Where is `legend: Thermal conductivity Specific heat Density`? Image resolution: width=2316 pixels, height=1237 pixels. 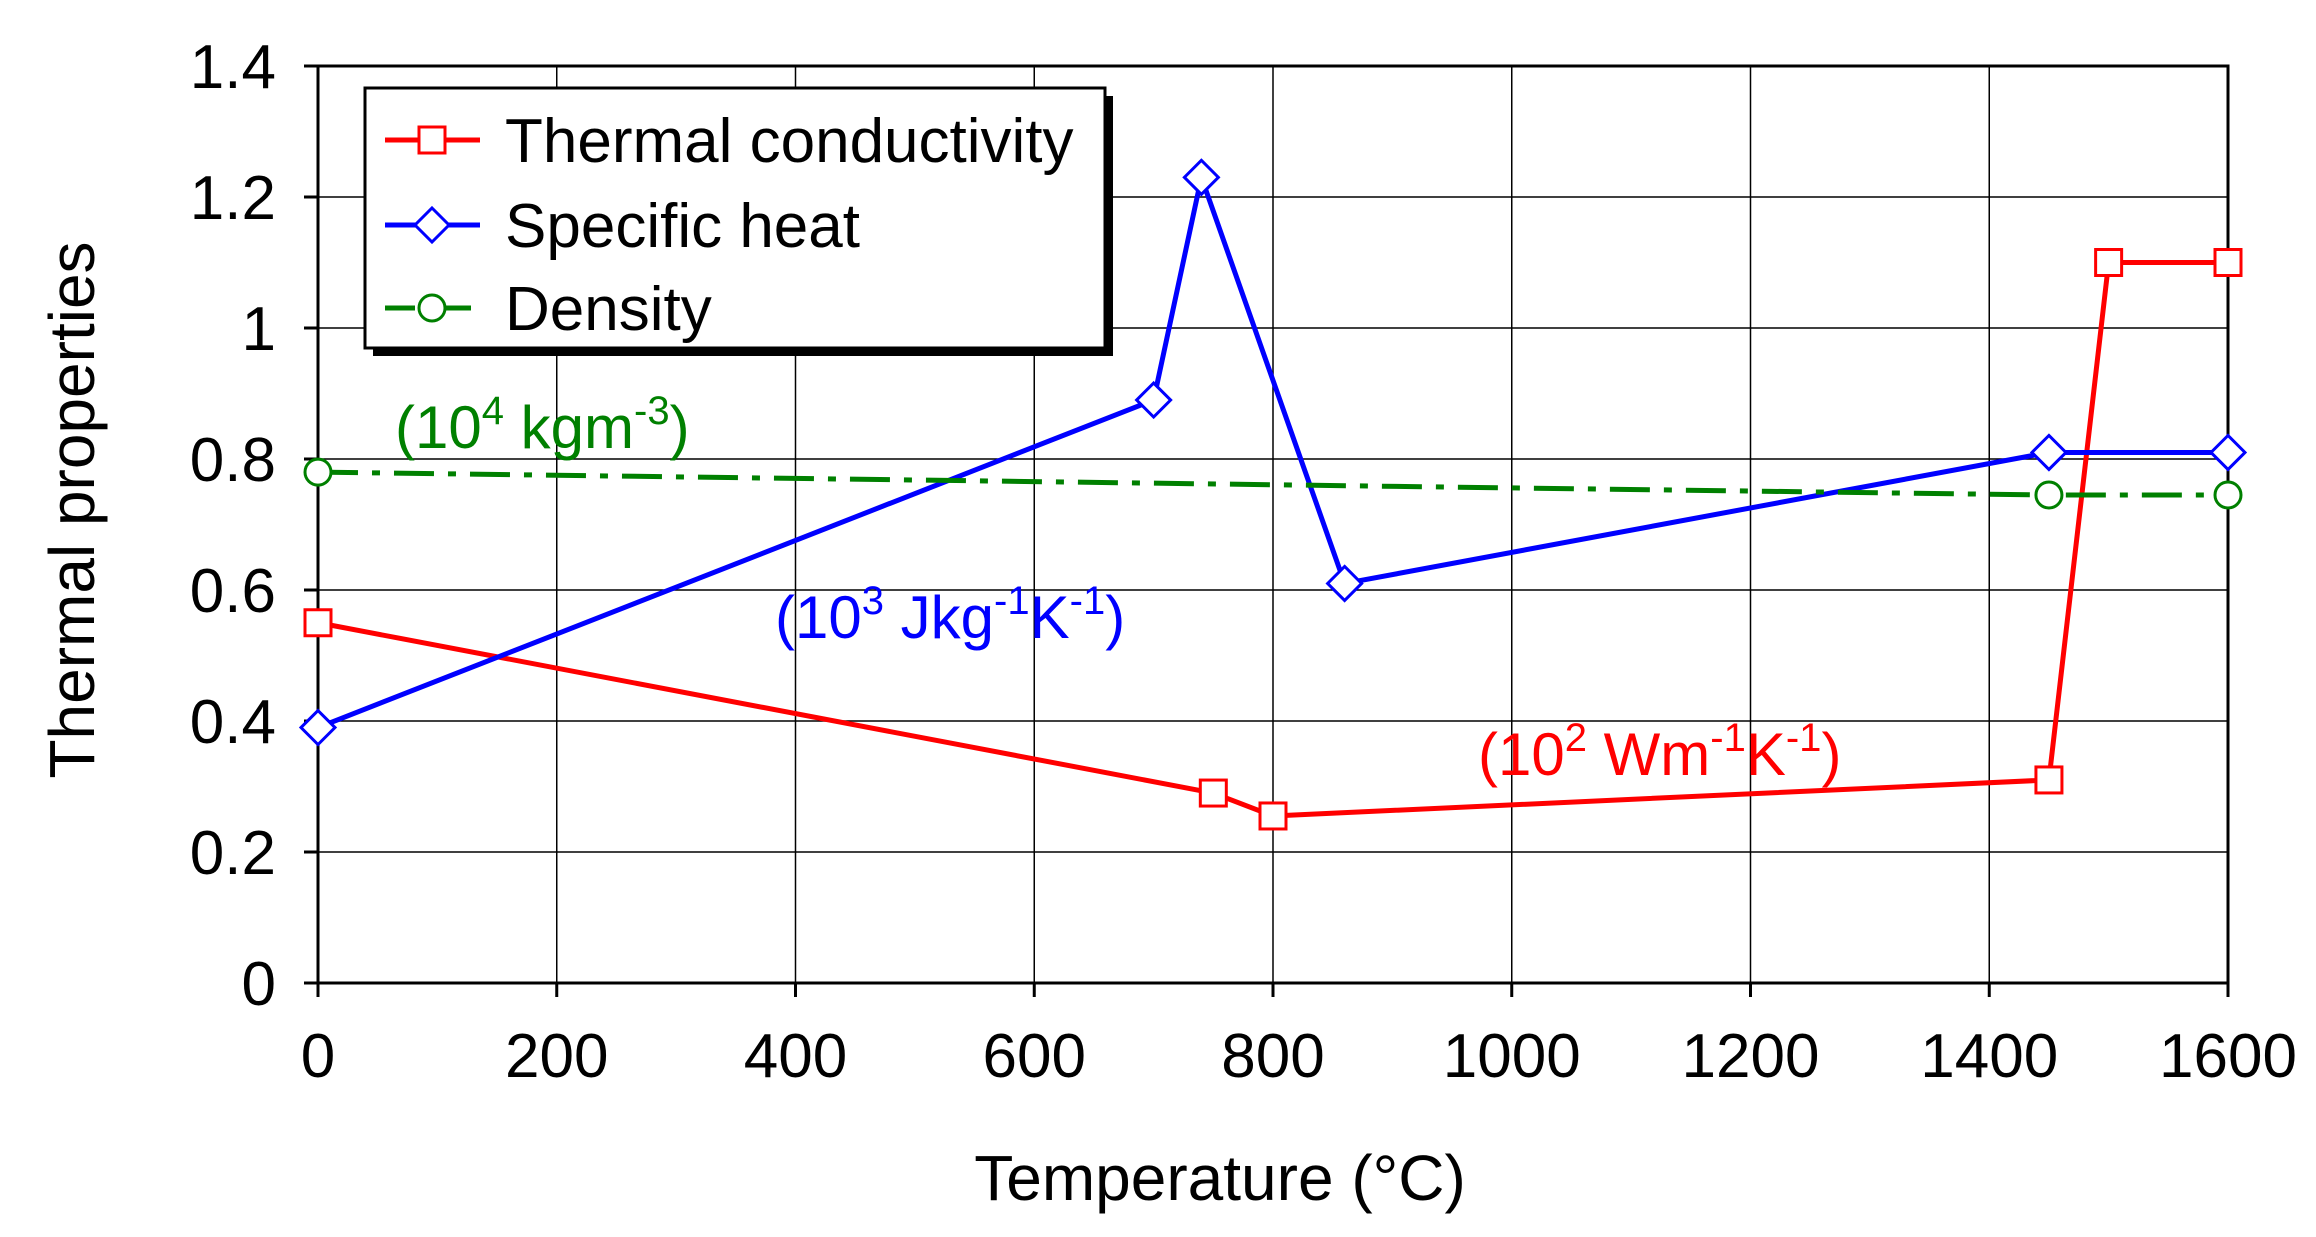 legend: Thermal conductivity Specific heat Density is located at coordinates (738, 221).